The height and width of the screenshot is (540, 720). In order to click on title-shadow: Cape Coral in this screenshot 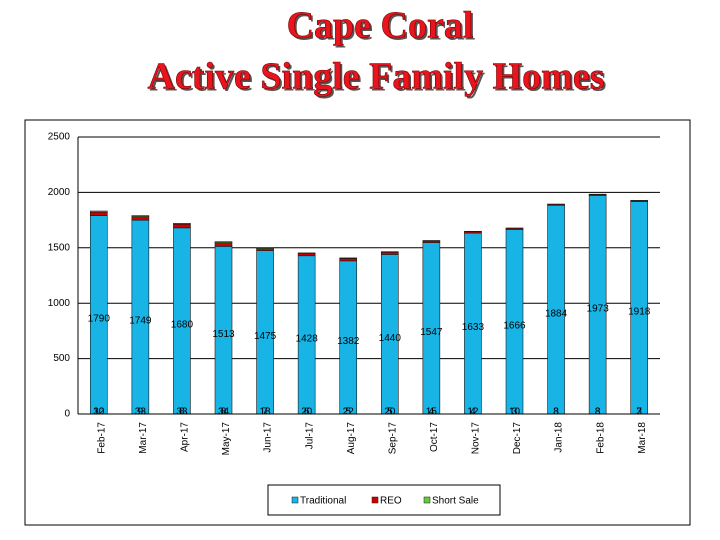, I will do `click(382, 28)`.